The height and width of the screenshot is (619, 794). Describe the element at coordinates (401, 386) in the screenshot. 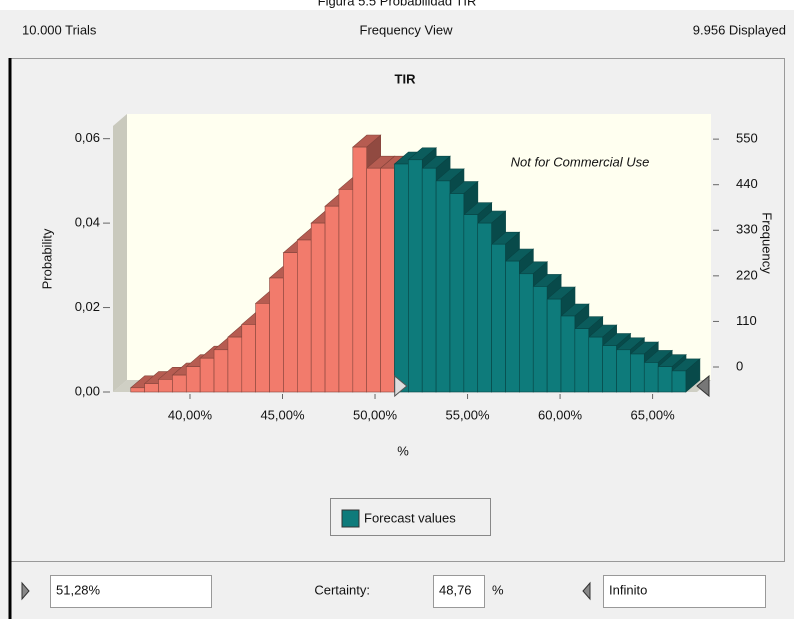

I see `threshold-marker` at that location.